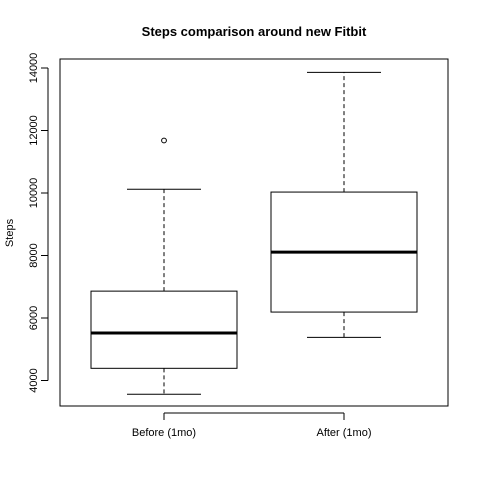  I want to click on x-tick-label: After (1mo), so click(343, 433).